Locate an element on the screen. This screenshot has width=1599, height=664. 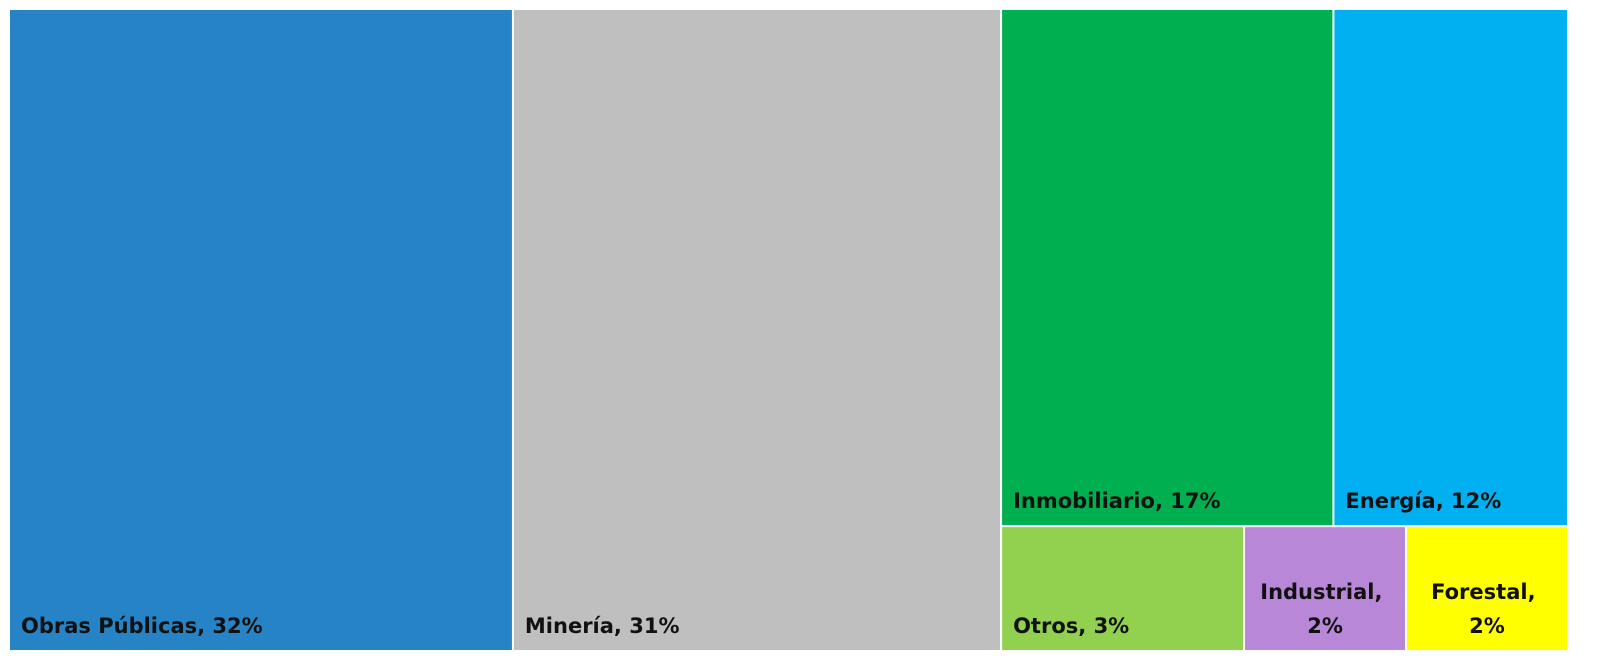
tile-label: Energía, 12% is located at coordinates (1423, 501).